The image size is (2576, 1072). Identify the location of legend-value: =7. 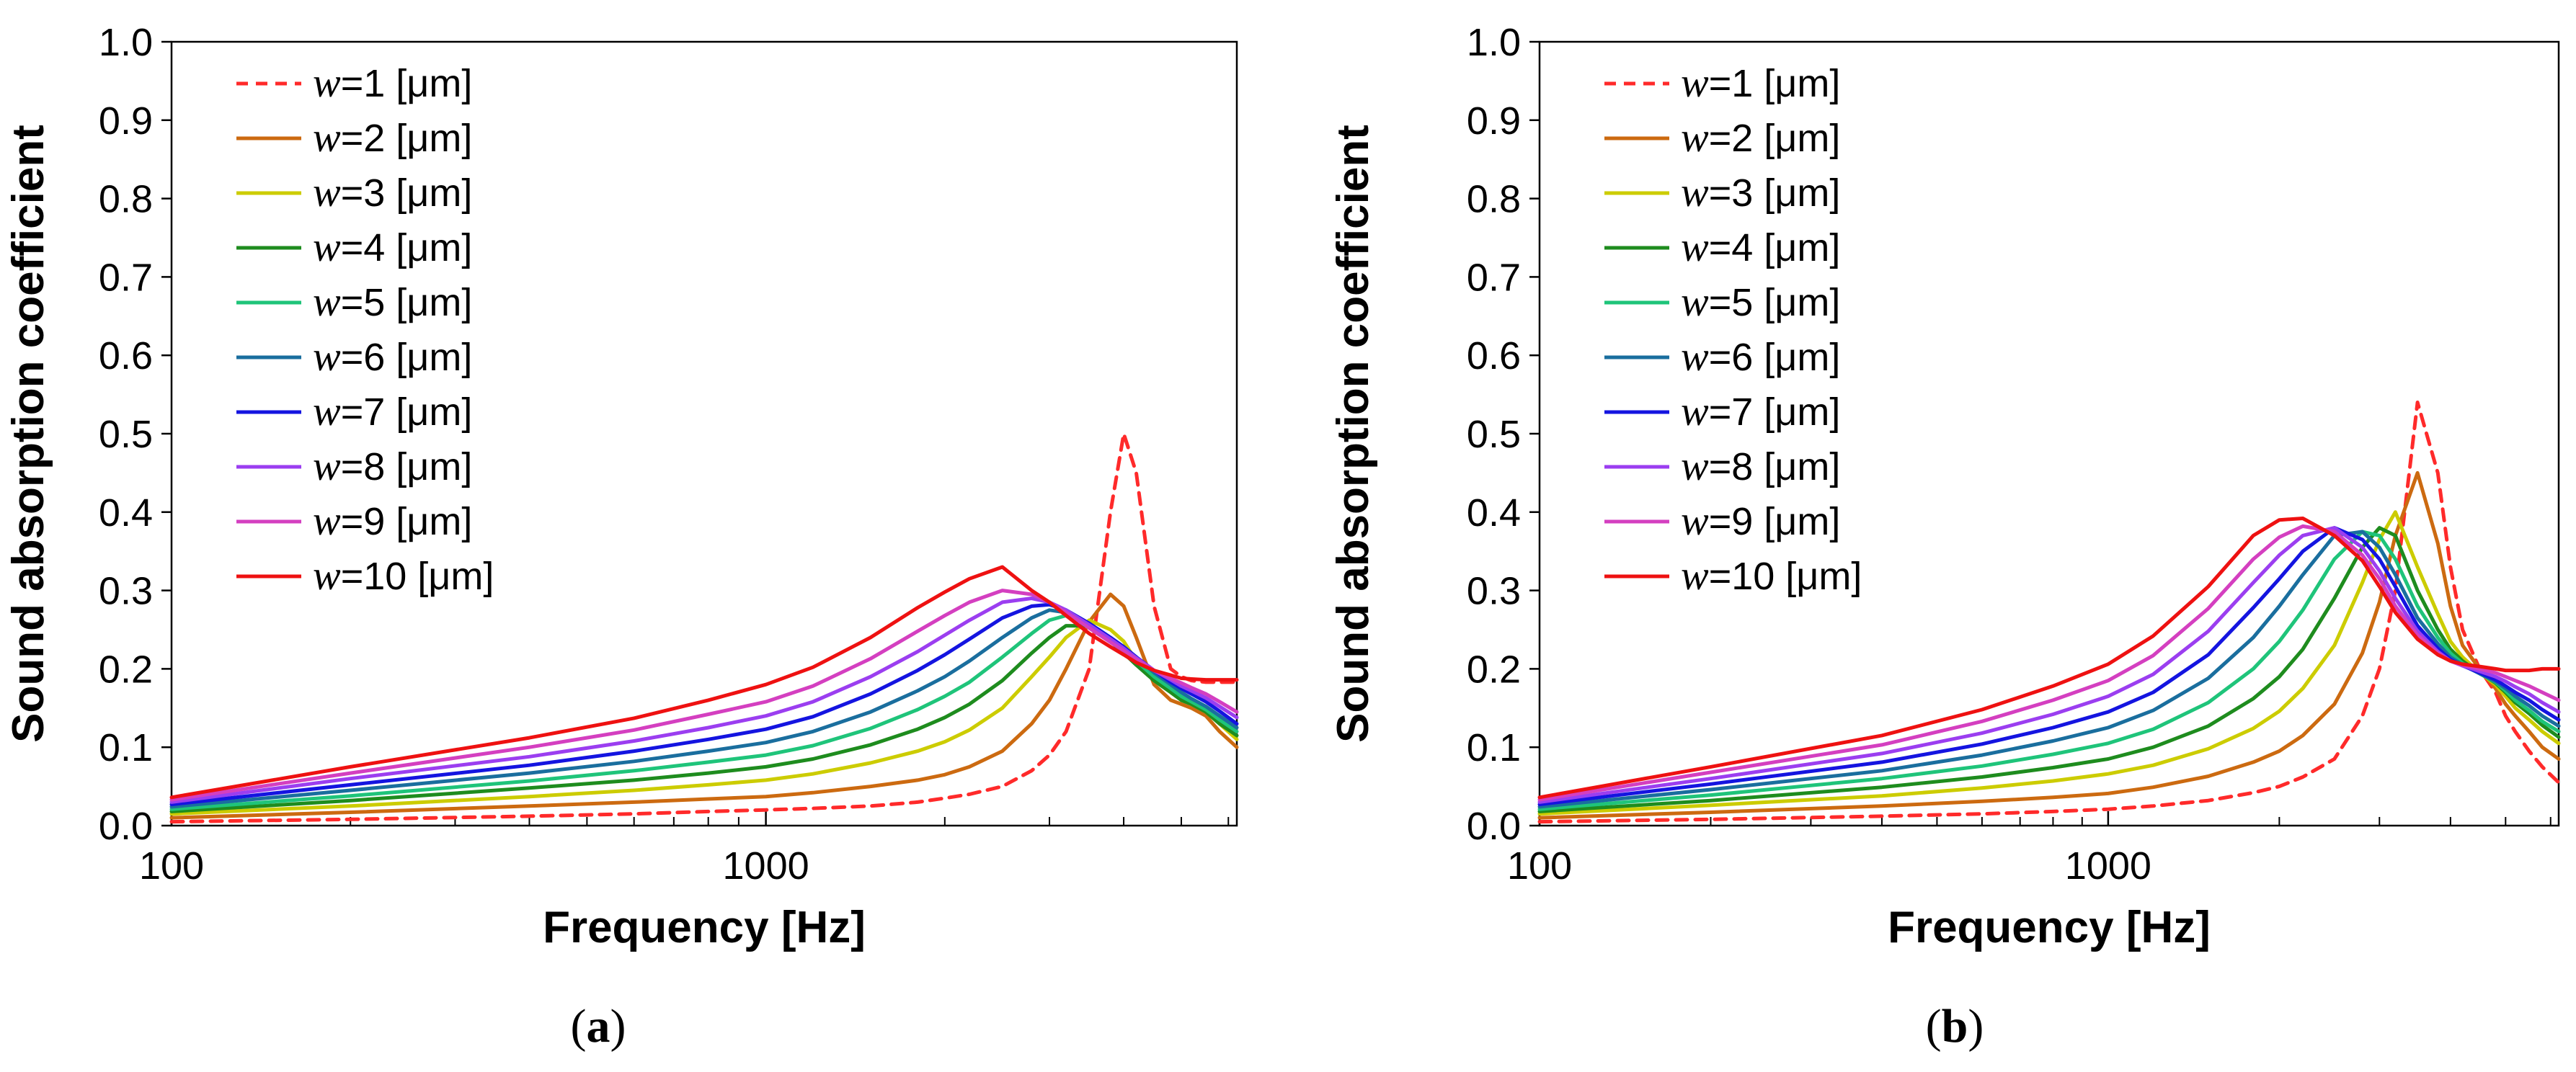
(1731, 412).